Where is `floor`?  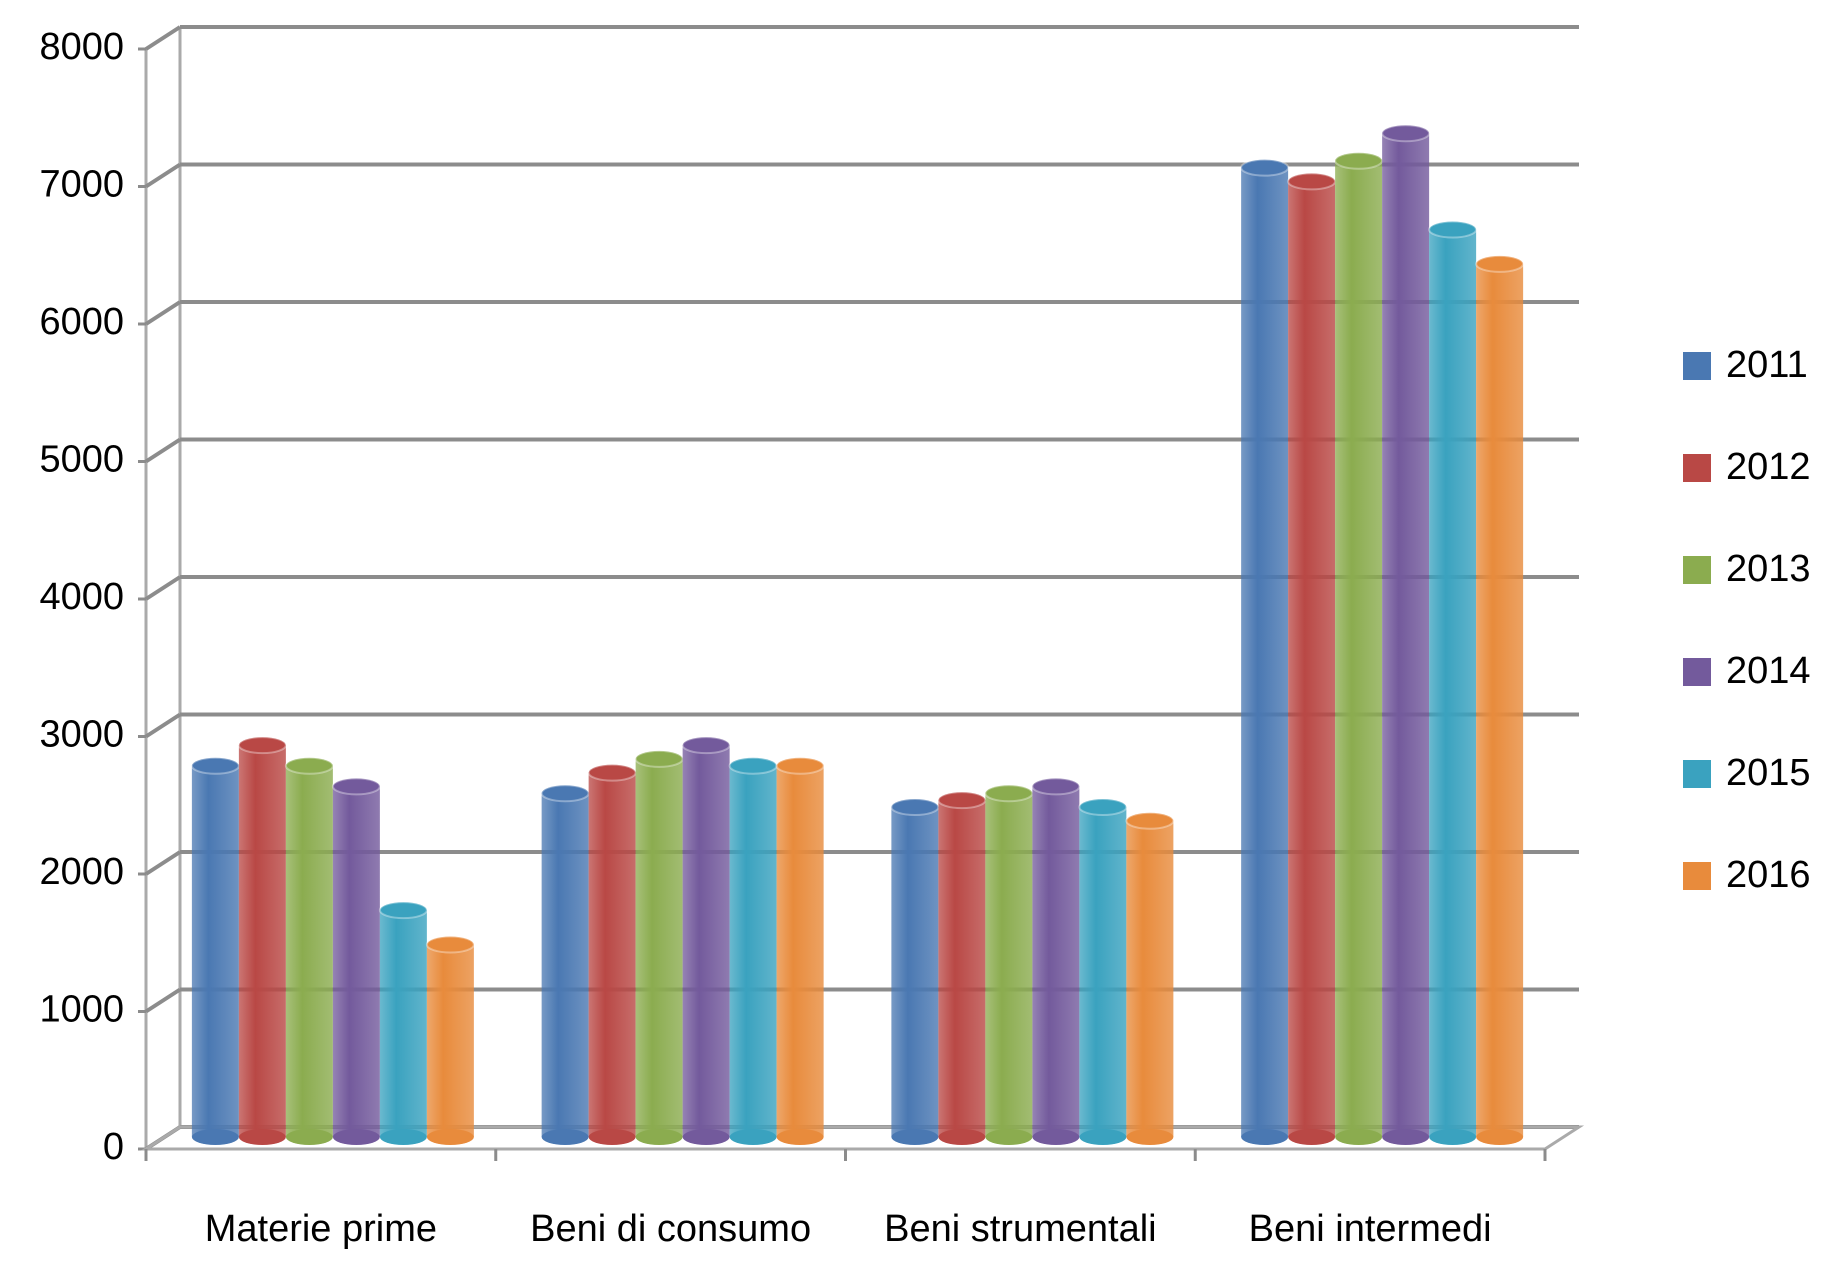
floor is located at coordinates (862, 1138).